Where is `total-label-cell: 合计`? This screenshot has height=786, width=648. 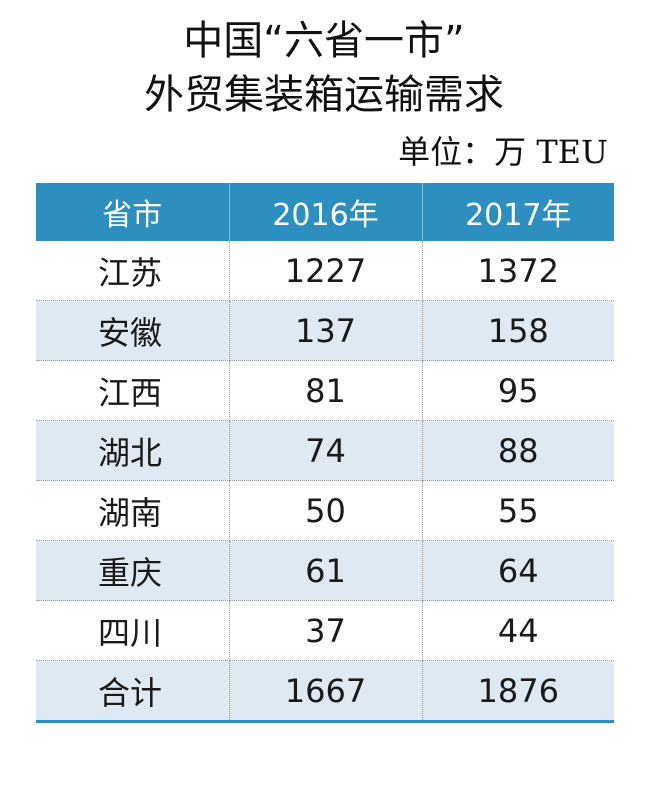 total-label-cell: 合计 is located at coordinates (133, 691).